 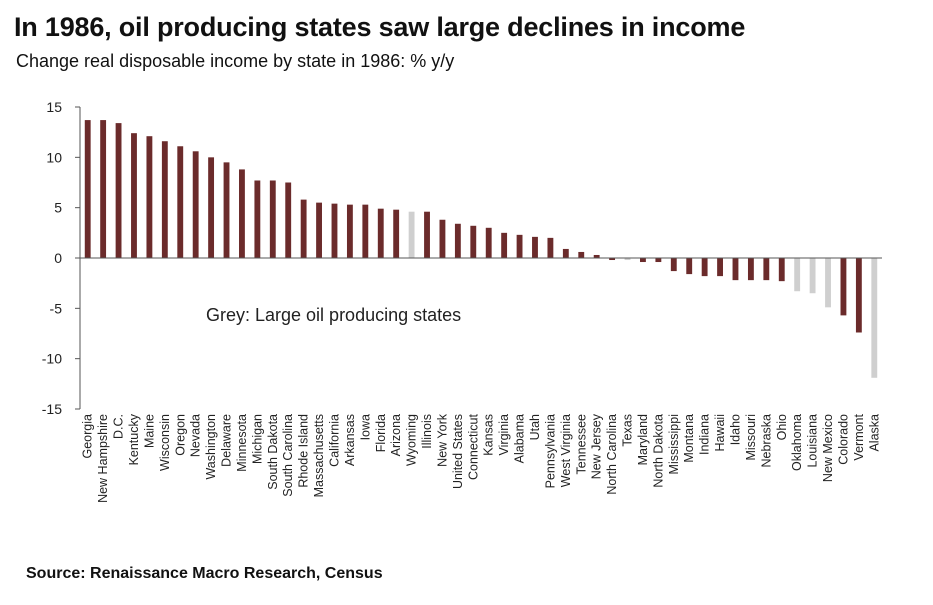 What do you see at coordinates (288, 455) in the screenshot?
I see `category-label: South Carolina` at bounding box center [288, 455].